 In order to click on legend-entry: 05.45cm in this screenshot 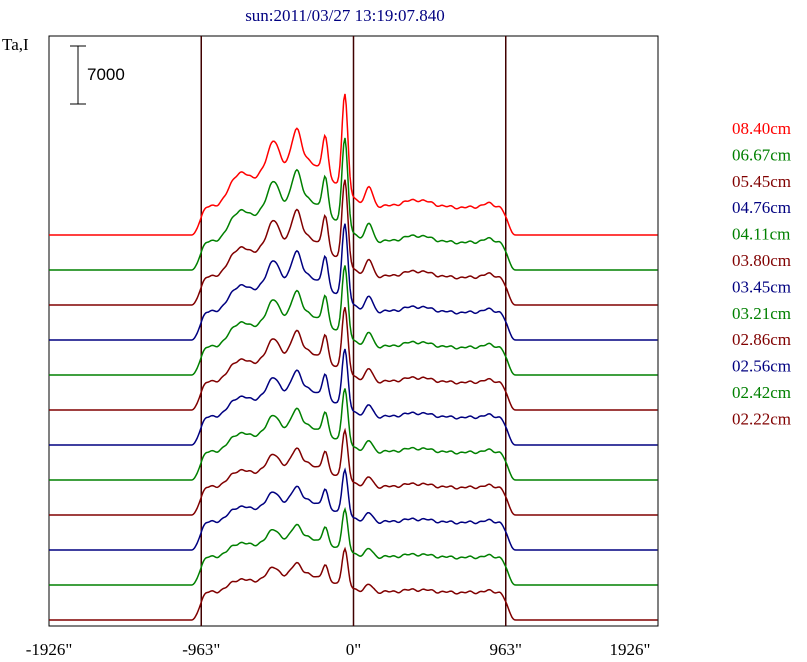, I will do `click(761, 181)`.